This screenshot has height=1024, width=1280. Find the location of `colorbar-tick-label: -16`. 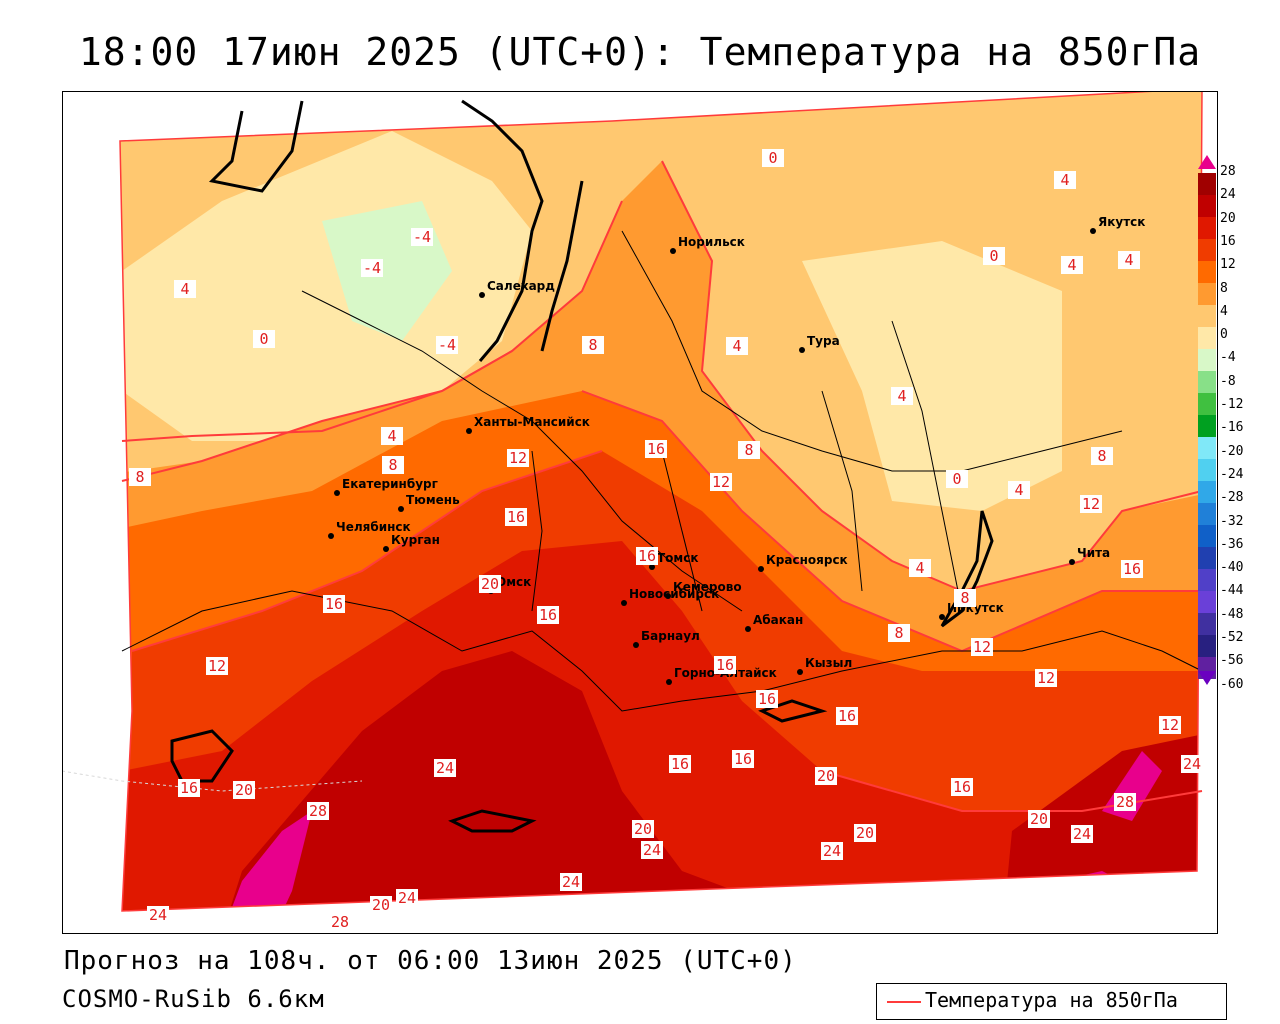

colorbar-tick-label: -16 is located at coordinates (1232, 428).